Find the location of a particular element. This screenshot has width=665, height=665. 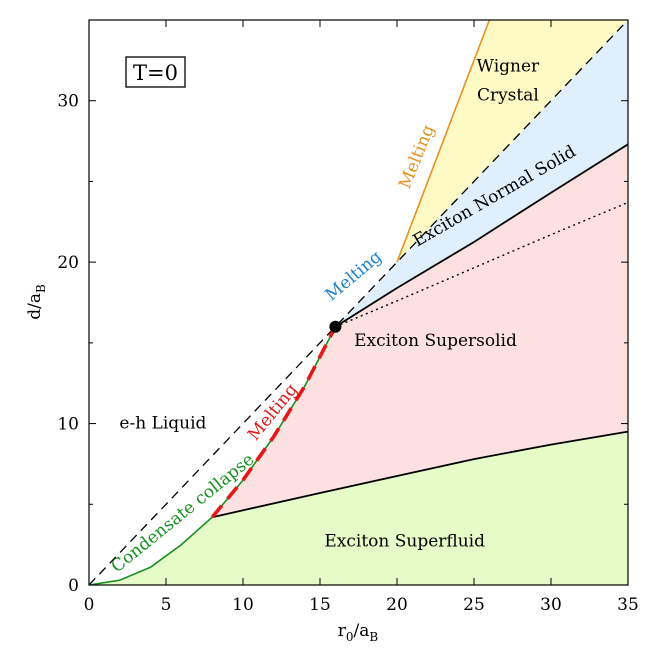

temperature-label: T=0 is located at coordinates (155, 73).